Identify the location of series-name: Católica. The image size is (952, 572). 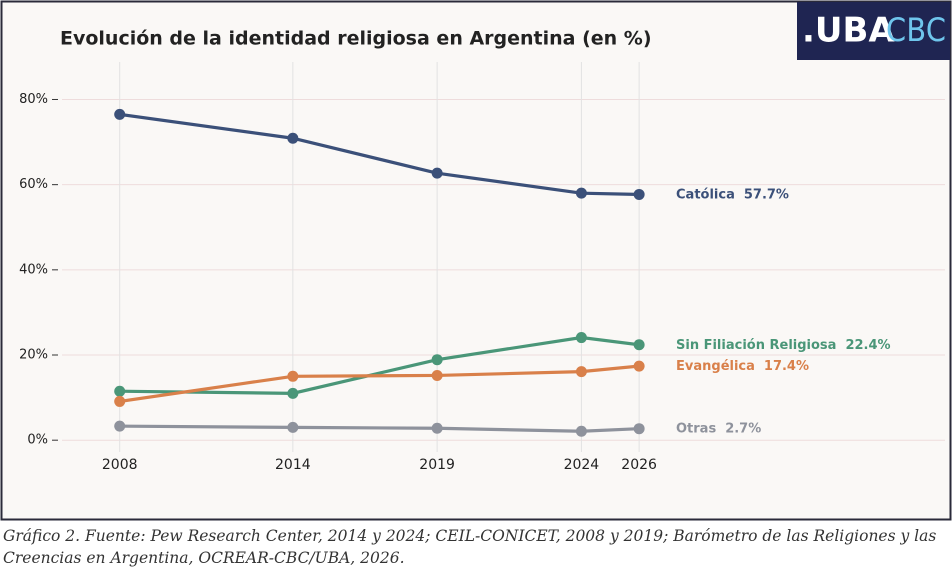
(705, 194).